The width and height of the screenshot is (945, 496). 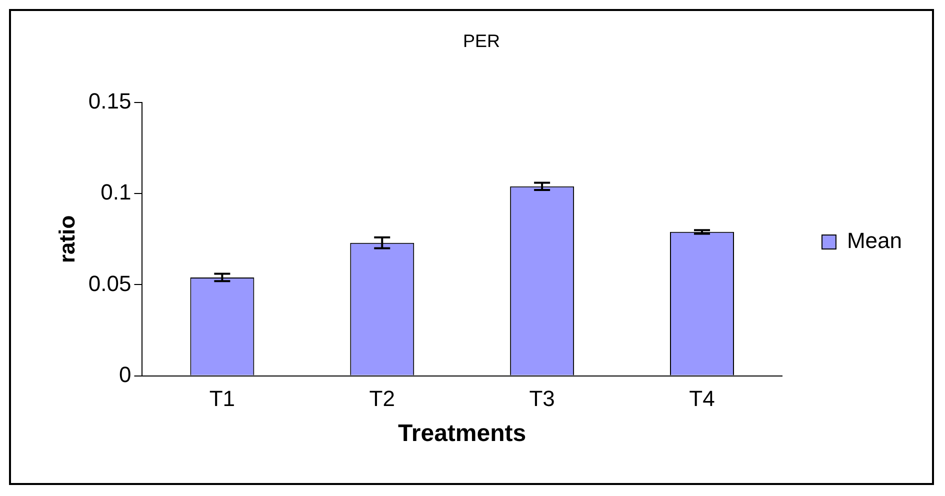 What do you see at coordinates (125, 374) in the screenshot?
I see `y-tick-label: 0` at bounding box center [125, 374].